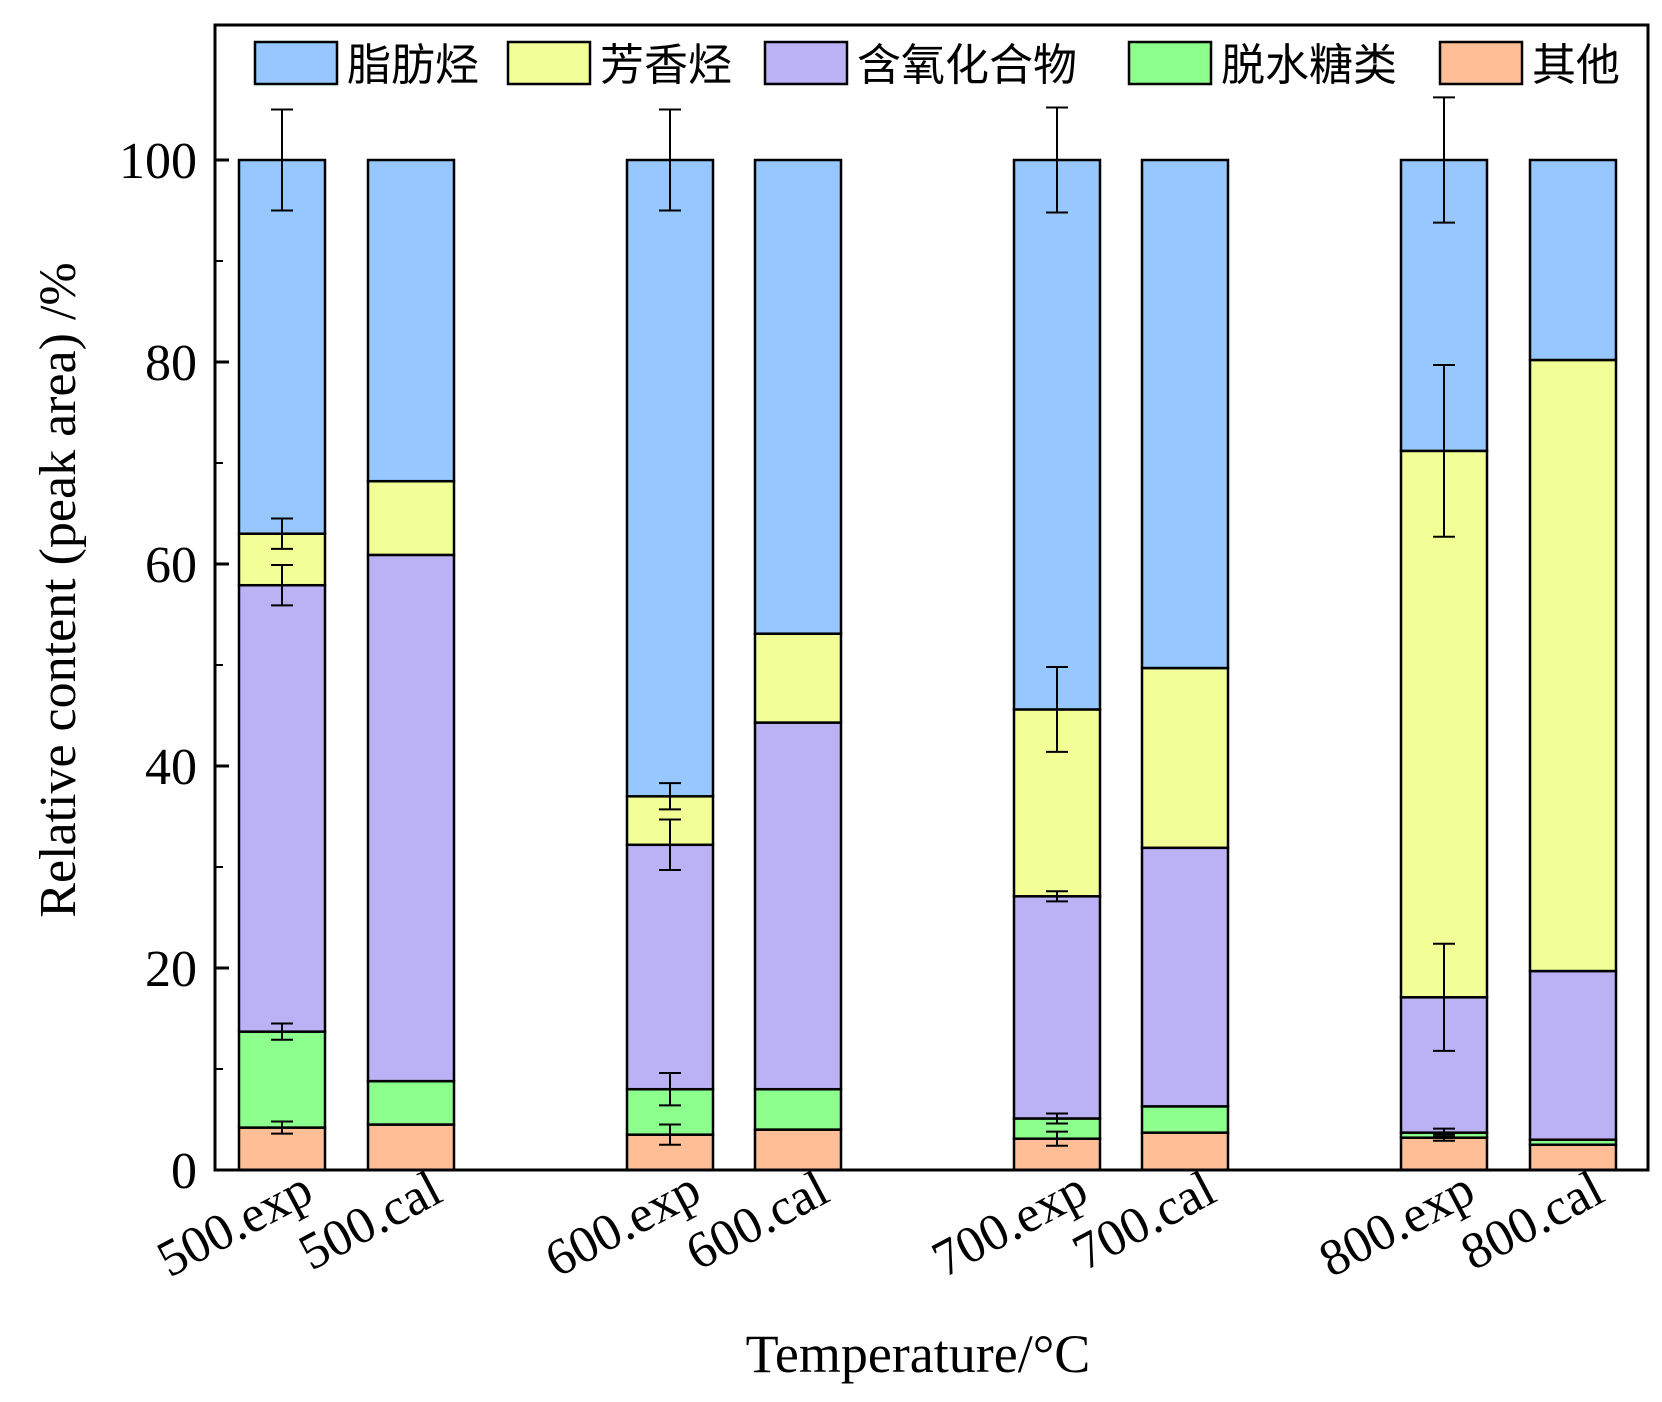 The image size is (1662, 1402). What do you see at coordinates (757, 1221) in the screenshot?
I see `x-tick-label: 600.cal` at bounding box center [757, 1221].